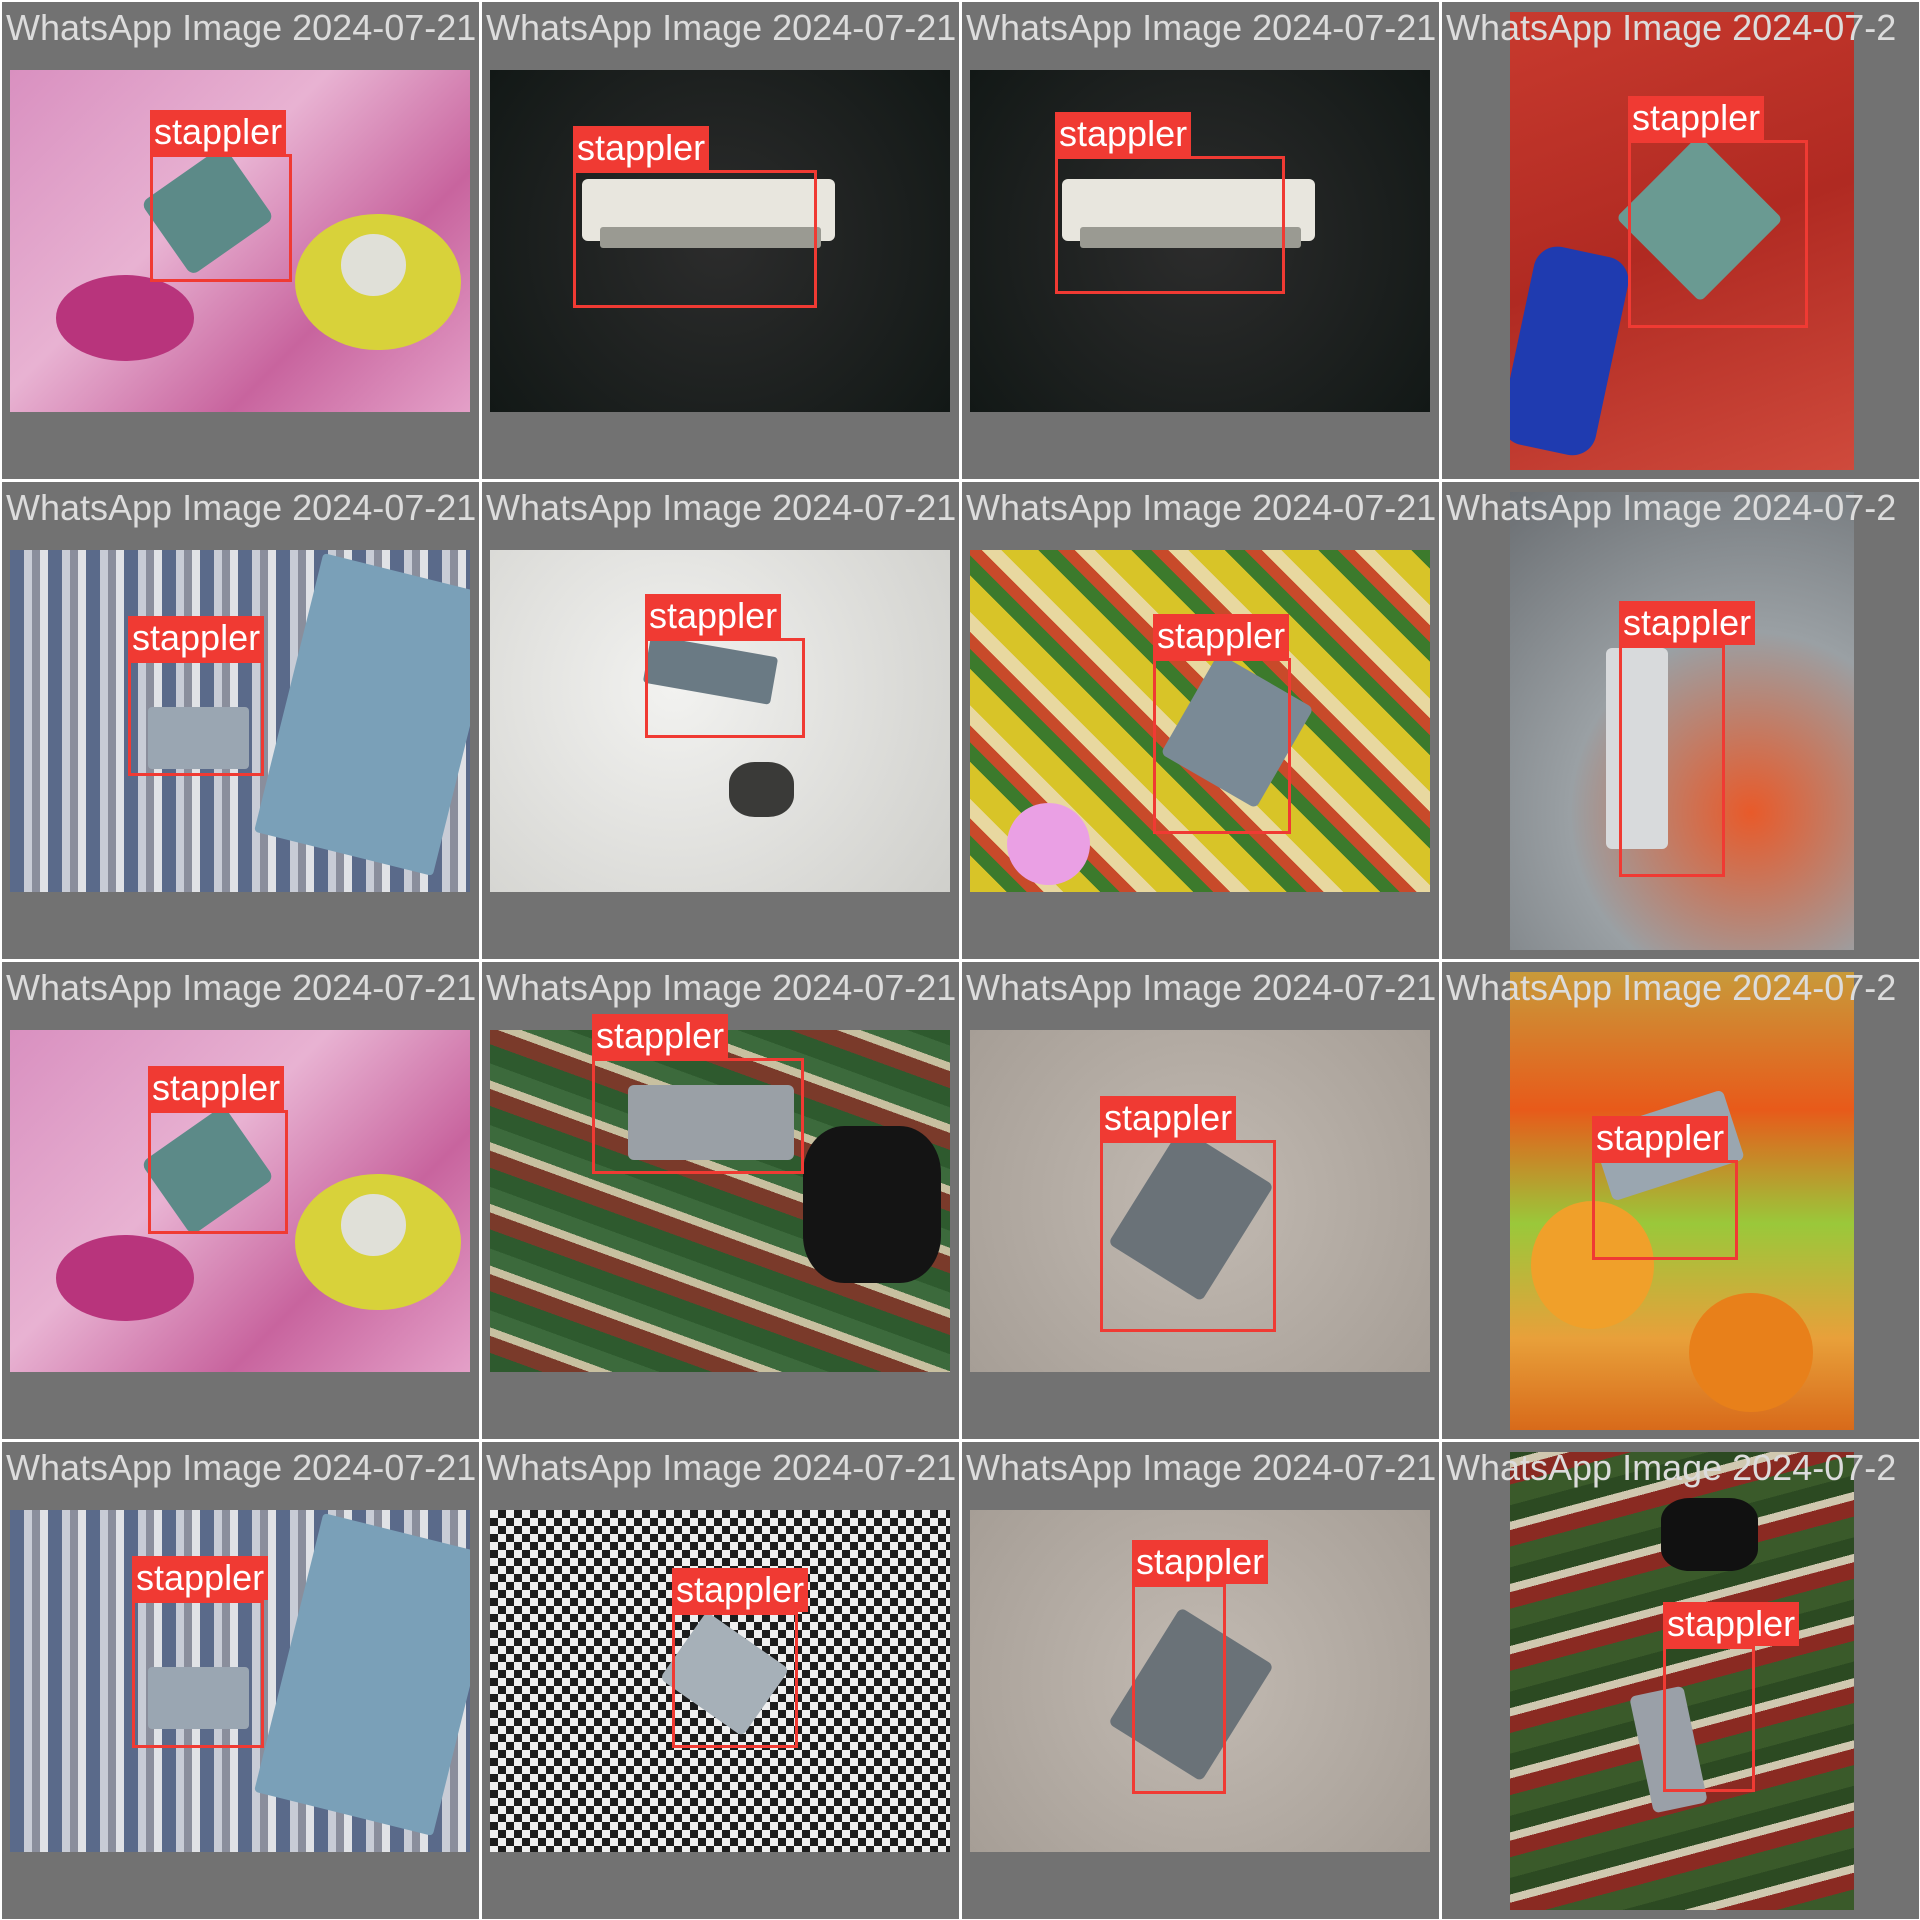 Image resolution: width=1920 pixels, height=1920 pixels. I want to click on image-caption: WhatsApp Image 2024-07-21 at 10.40.17 AM, so click(722, 28).